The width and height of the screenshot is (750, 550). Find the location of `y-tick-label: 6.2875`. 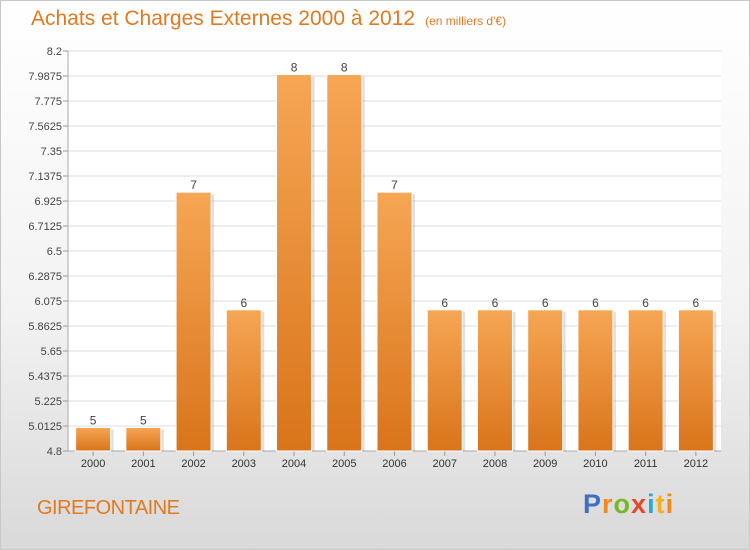

y-tick-label: 6.2875 is located at coordinates (45, 277).